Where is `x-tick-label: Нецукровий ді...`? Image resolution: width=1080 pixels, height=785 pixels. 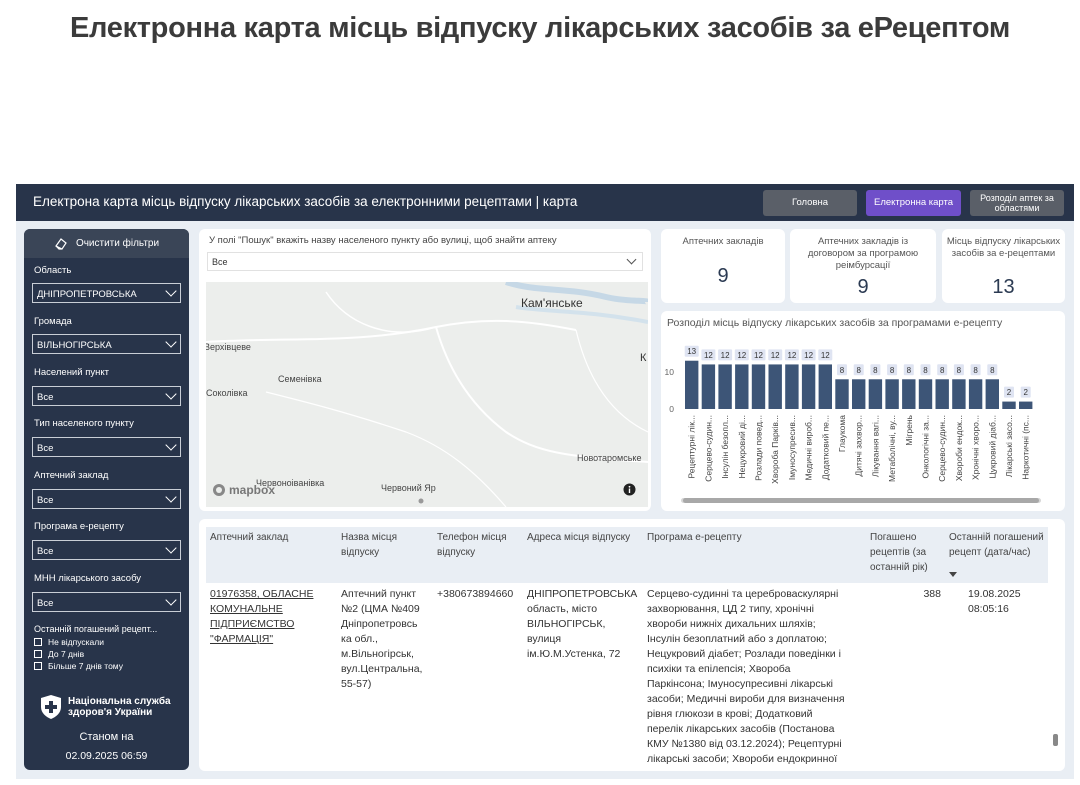 x-tick-label: Нецукровий ді... is located at coordinates (742, 446).